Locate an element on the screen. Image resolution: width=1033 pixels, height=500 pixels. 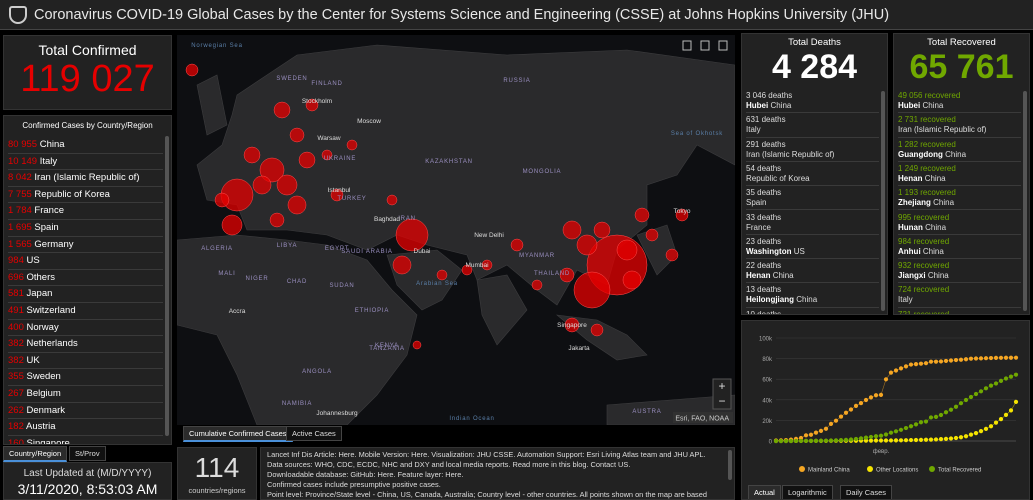
stat-count: 995 recovered is located at coordinates (924, 217).